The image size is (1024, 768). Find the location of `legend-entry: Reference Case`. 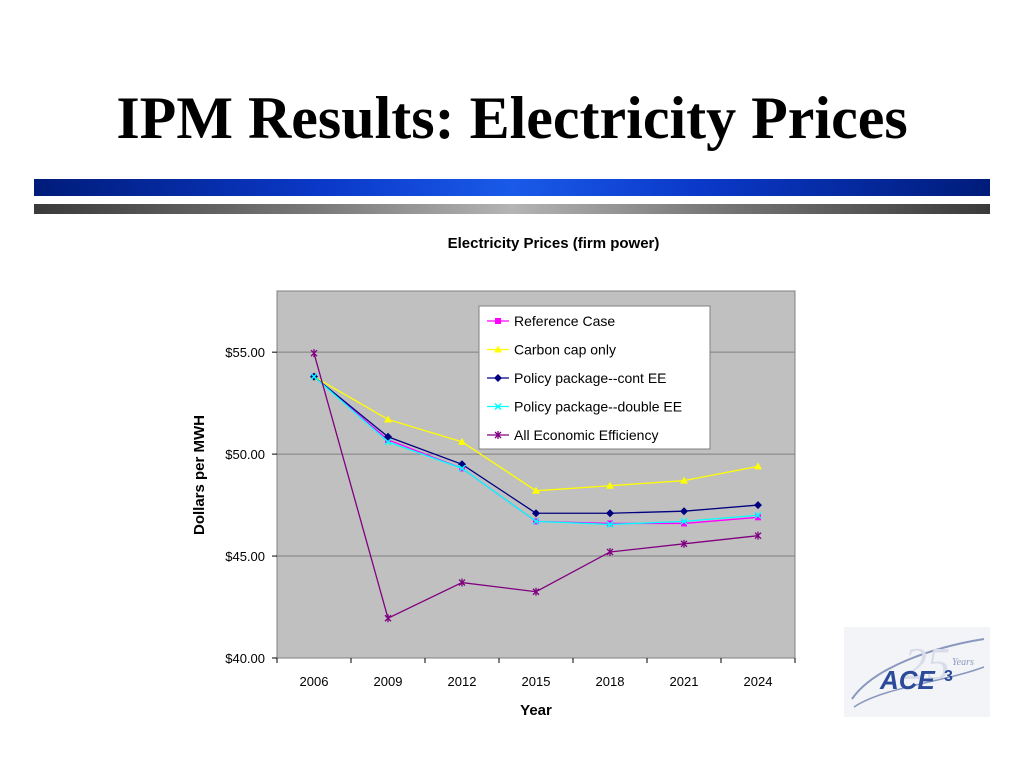

legend-entry: Reference Case is located at coordinates (551, 321).